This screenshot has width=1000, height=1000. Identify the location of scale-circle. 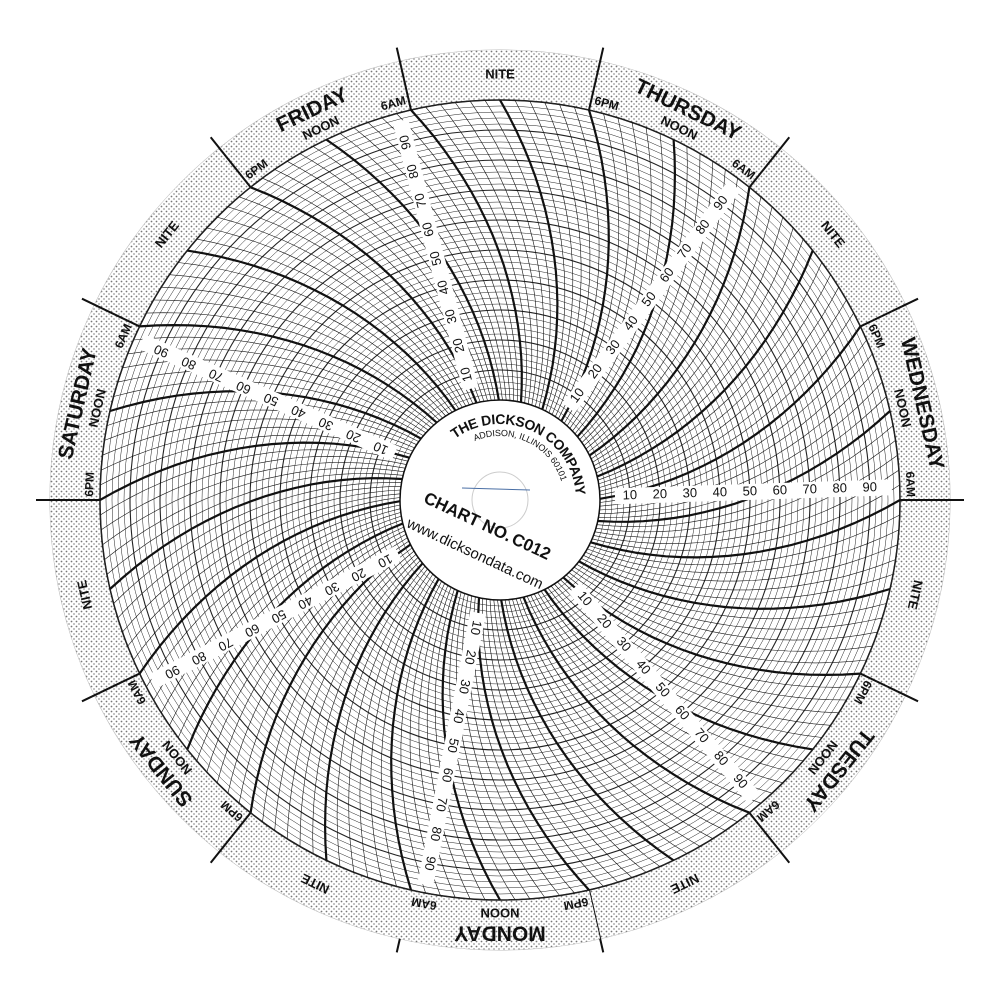
(500, 500).